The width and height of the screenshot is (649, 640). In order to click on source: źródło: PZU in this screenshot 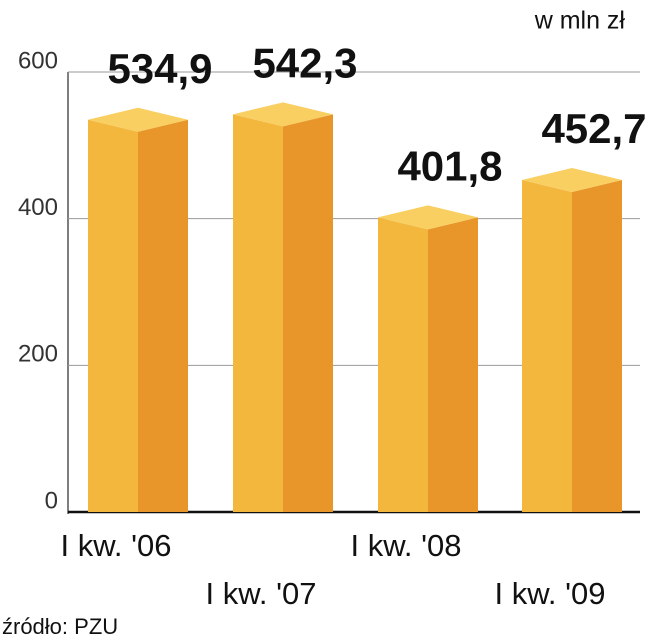, I will do `click(60, 626)`.